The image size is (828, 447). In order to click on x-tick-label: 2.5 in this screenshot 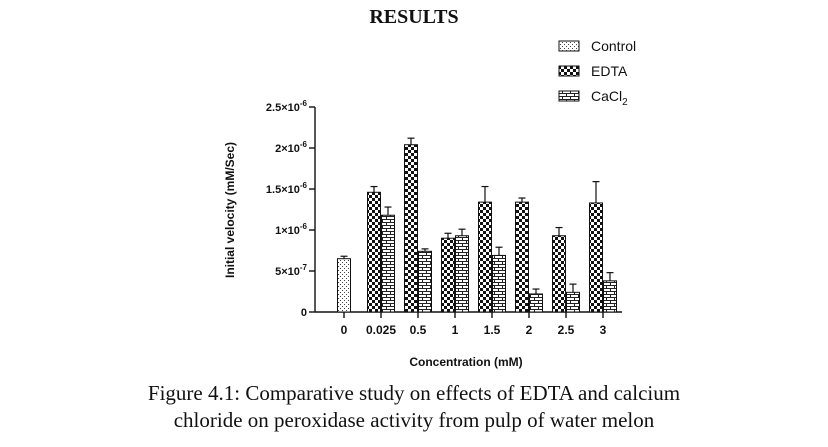, I will do `click(566, 330)`.